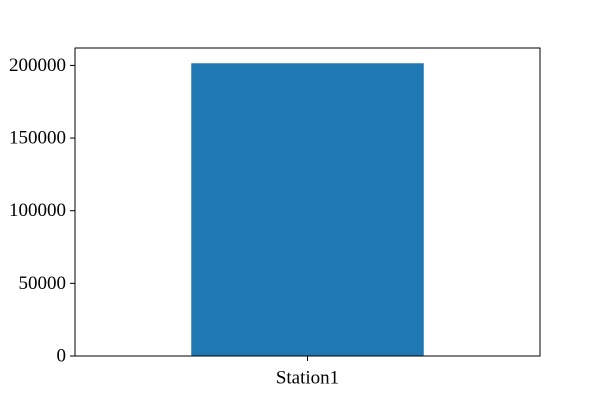 The image size is (600, 400). I want to click on y-tick-label: 150000, so click(37, 138).